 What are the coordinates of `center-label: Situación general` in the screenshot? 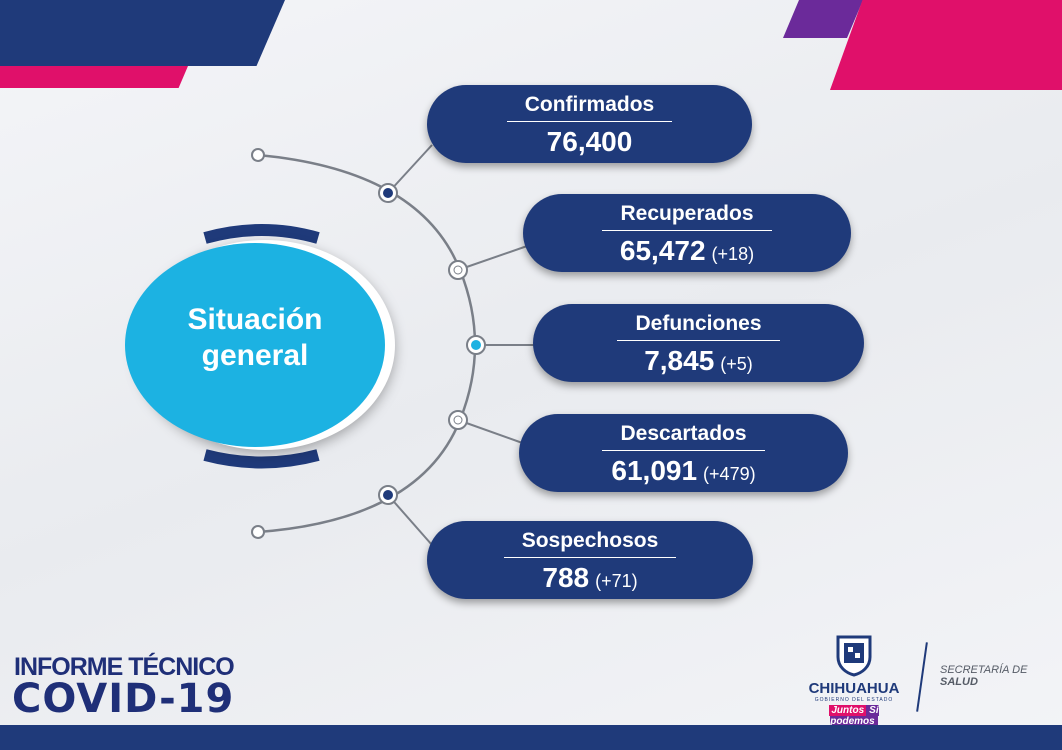 It's located at (255, 338).